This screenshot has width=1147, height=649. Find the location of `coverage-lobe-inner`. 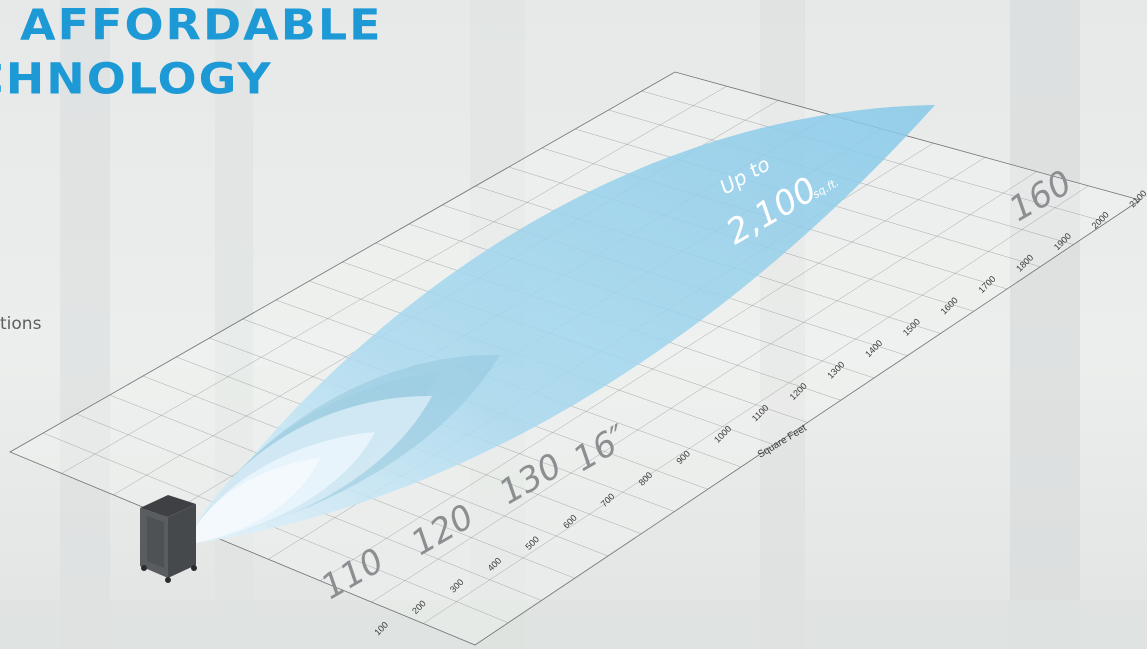

coverage-lobe-inner is located at coordinates (252, 501).